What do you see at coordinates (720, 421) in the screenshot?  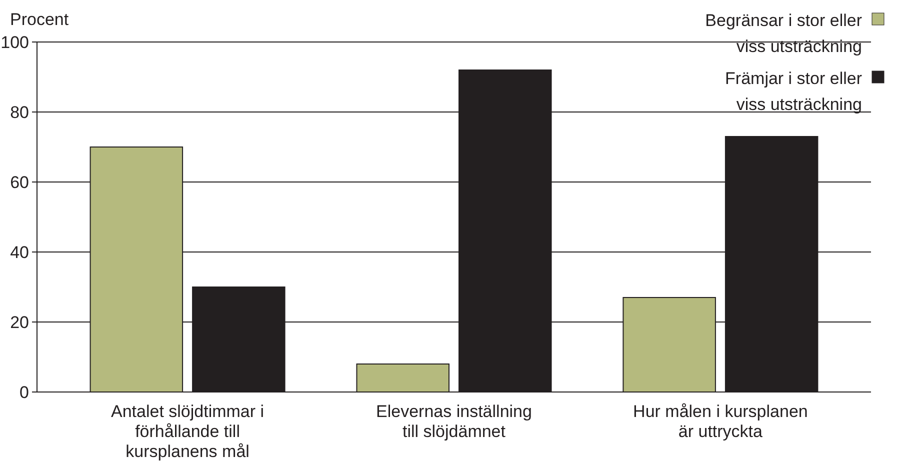 I see `x-tick-label: Hur målen i kursplanen är uttryckta` at bounding box center [720, 421].